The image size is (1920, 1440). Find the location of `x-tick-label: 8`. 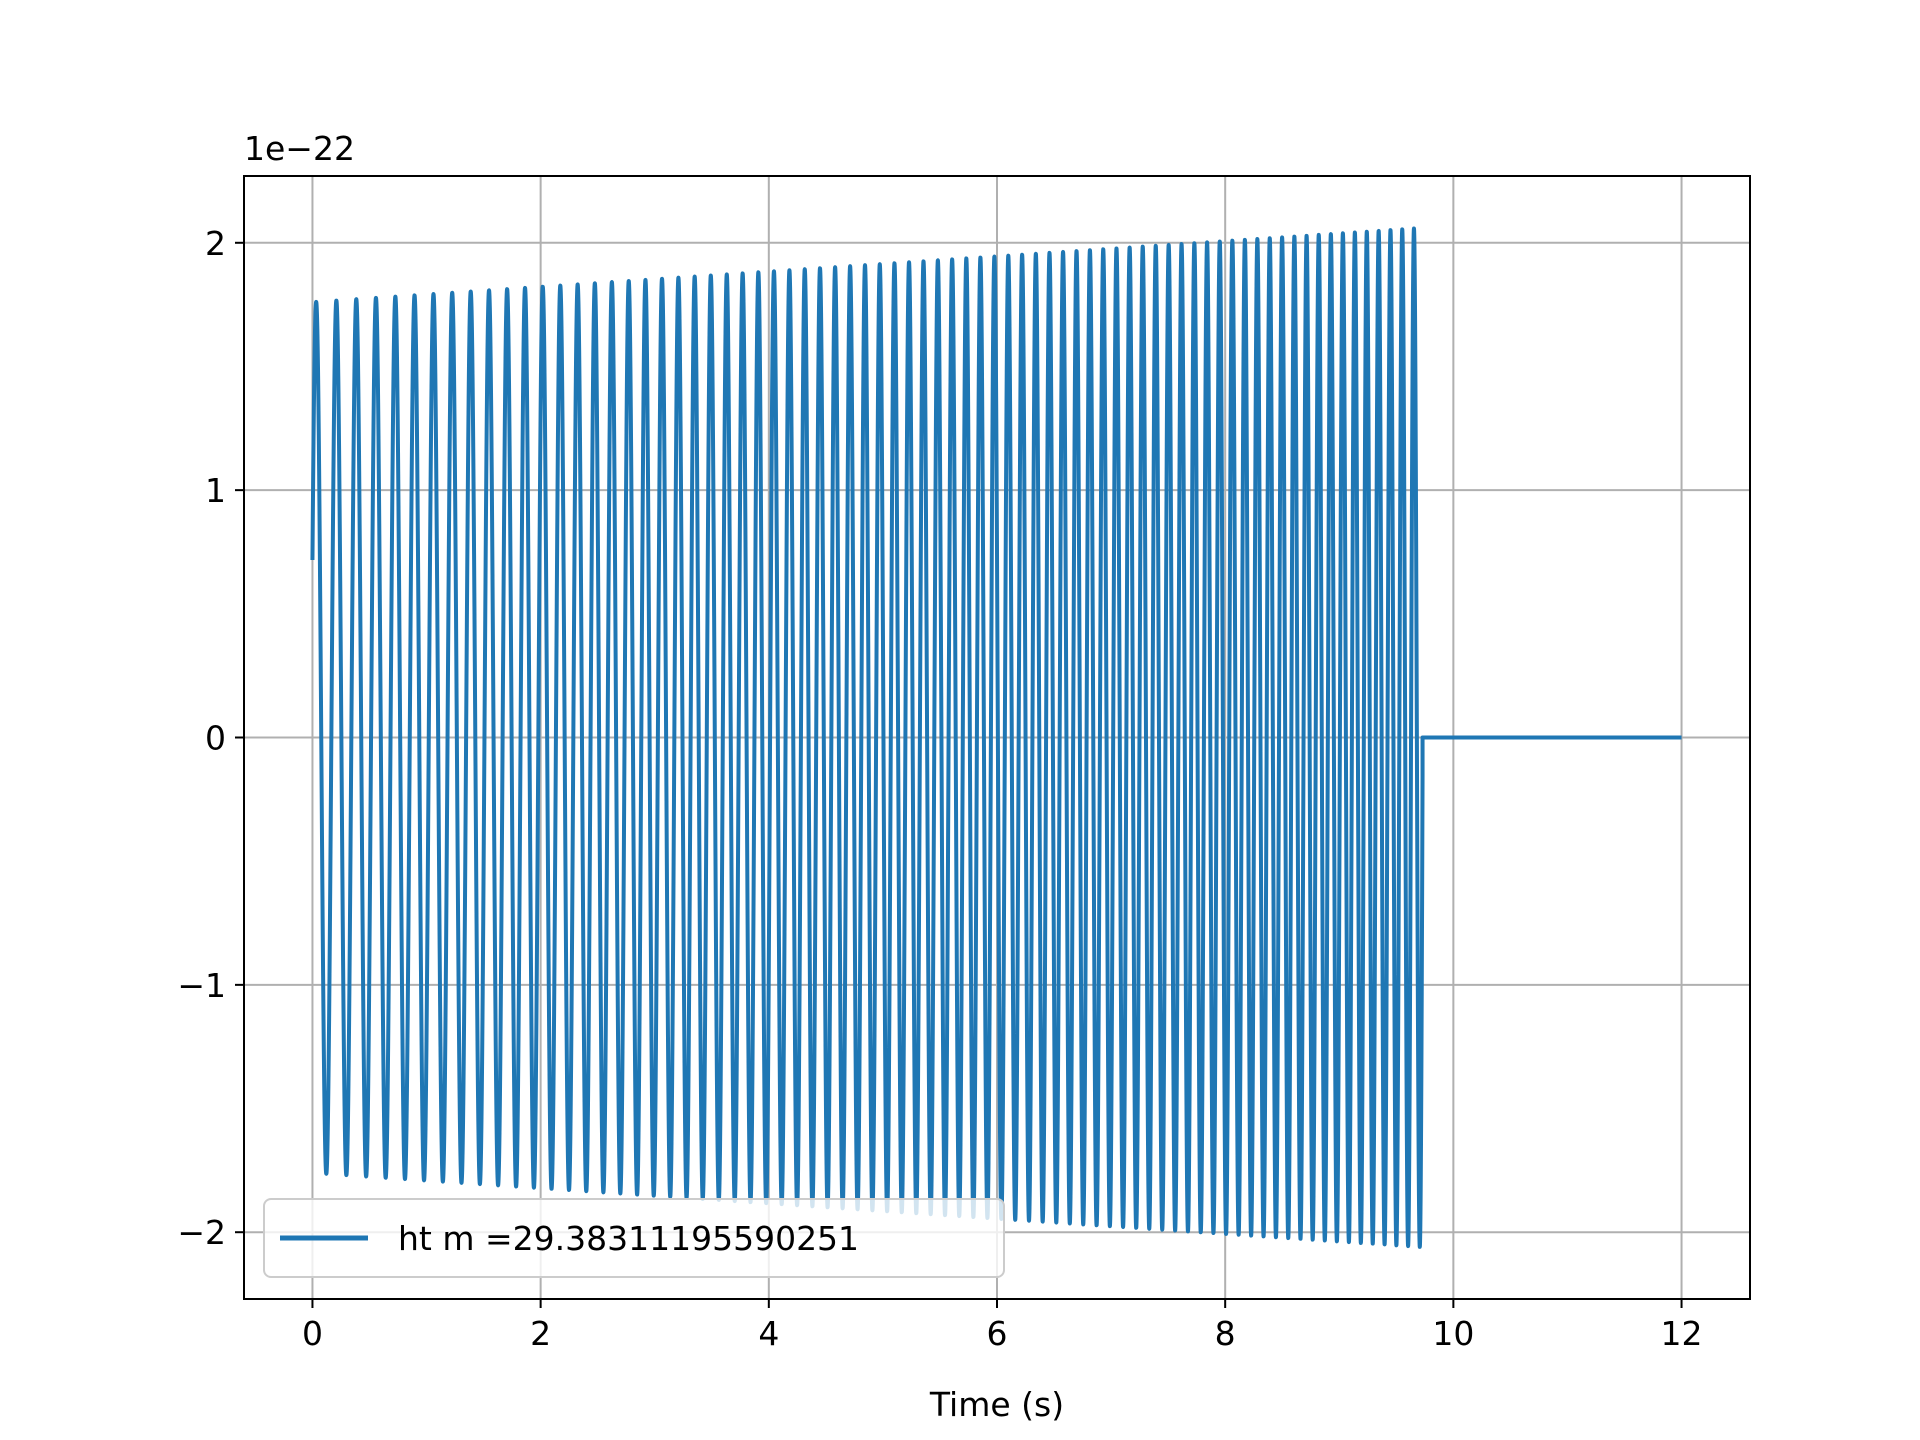

x-tick-label: 8 is located at coordinates (1225, 1333).